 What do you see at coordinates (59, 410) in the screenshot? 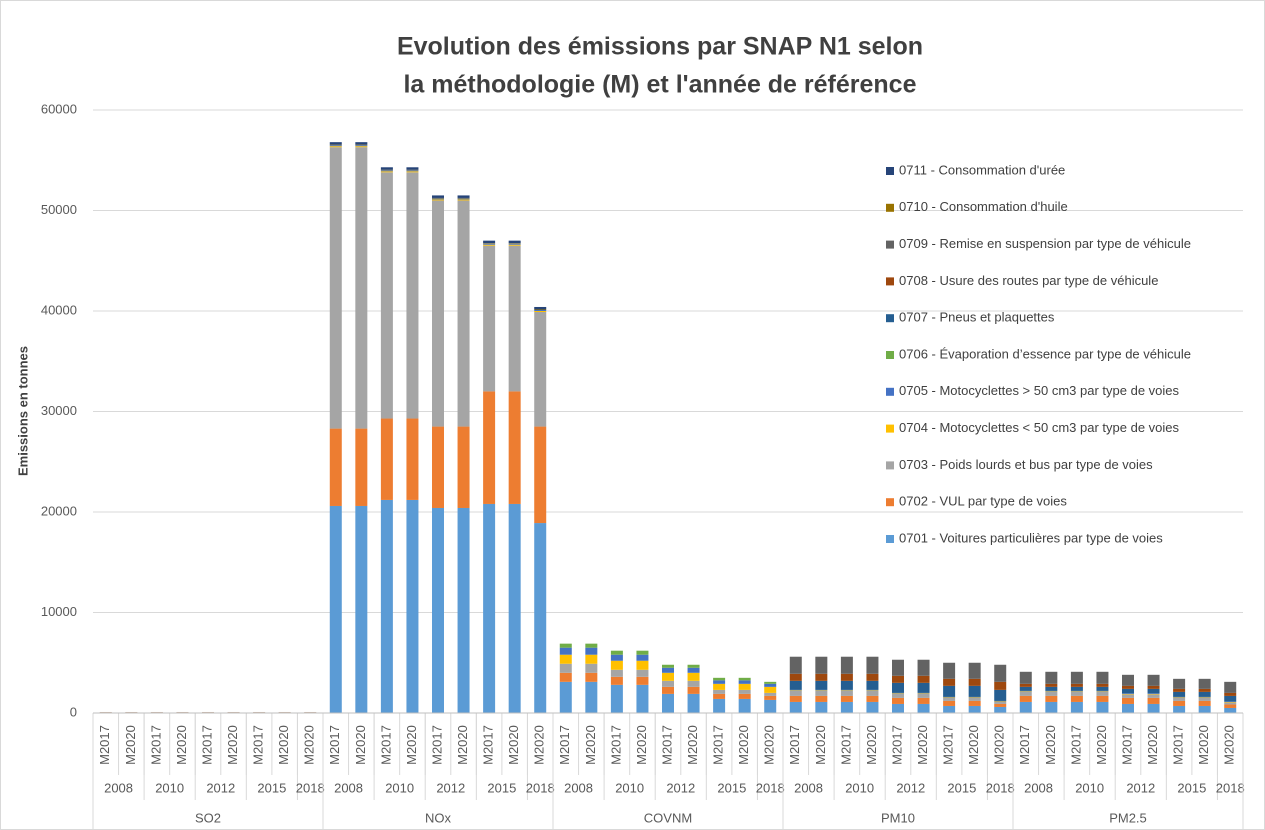
I see `y-tick-label: 30000` at bounding box center [59, 410].